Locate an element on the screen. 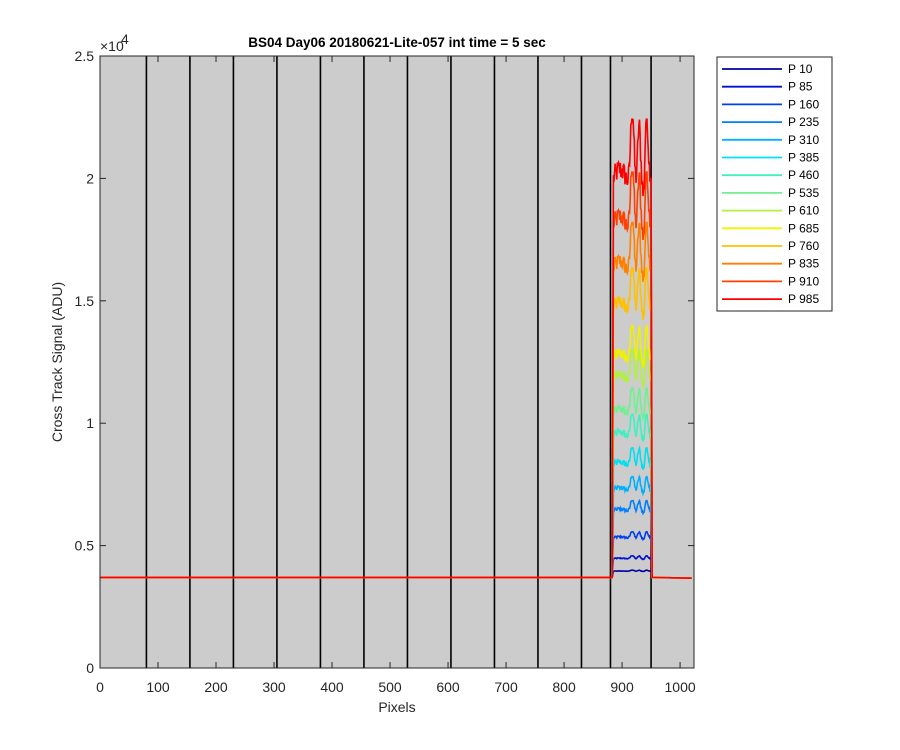 This screenshot has width=900, height=750. legend-label: P 160 is located at coordinates (803, 104).